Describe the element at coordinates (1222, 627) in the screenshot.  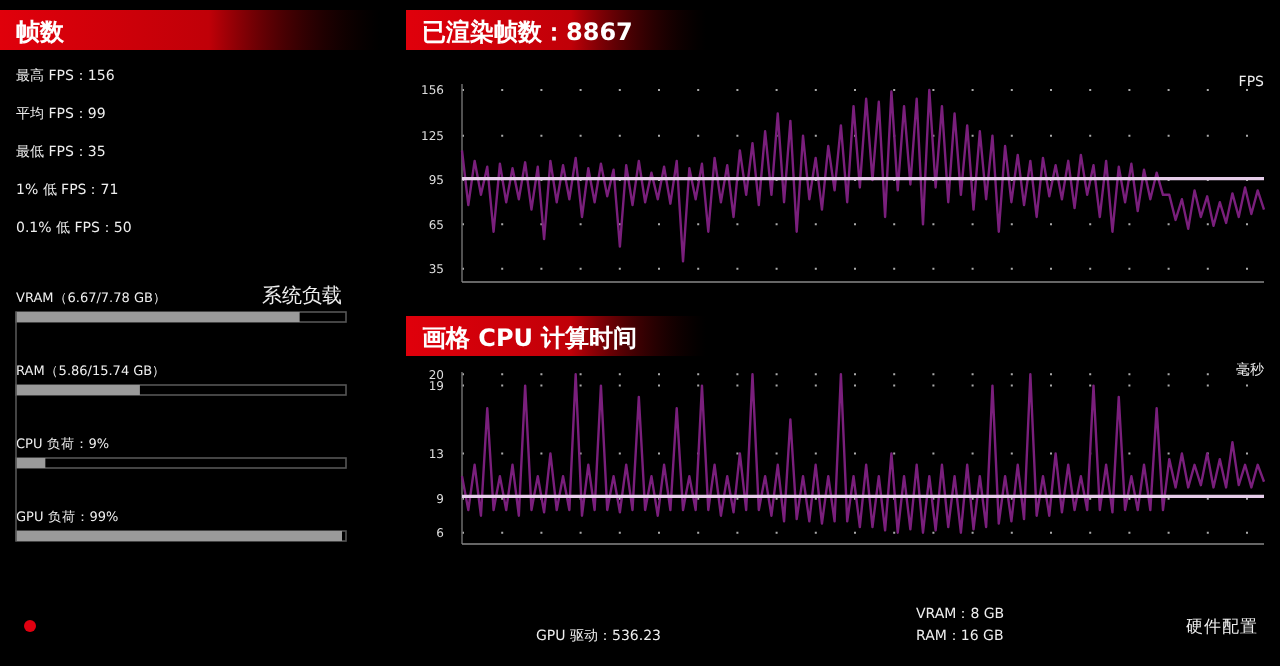
I see `text: 硬件配置` at that location.